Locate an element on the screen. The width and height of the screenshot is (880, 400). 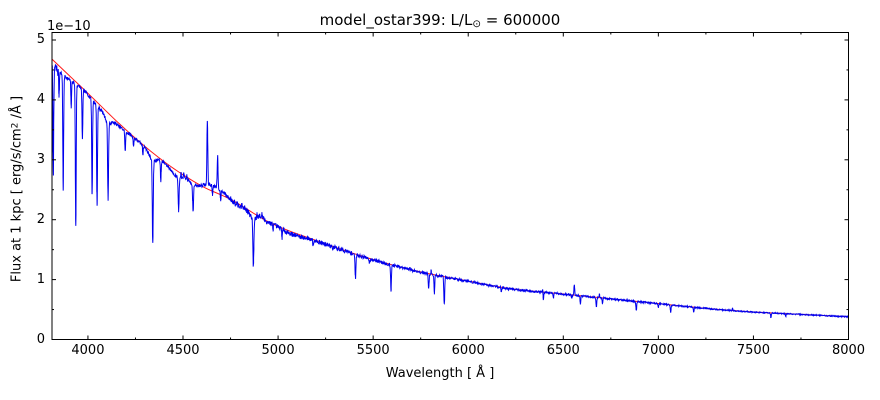
x-tick-label: 8000 is located at coordinates (848, 350).